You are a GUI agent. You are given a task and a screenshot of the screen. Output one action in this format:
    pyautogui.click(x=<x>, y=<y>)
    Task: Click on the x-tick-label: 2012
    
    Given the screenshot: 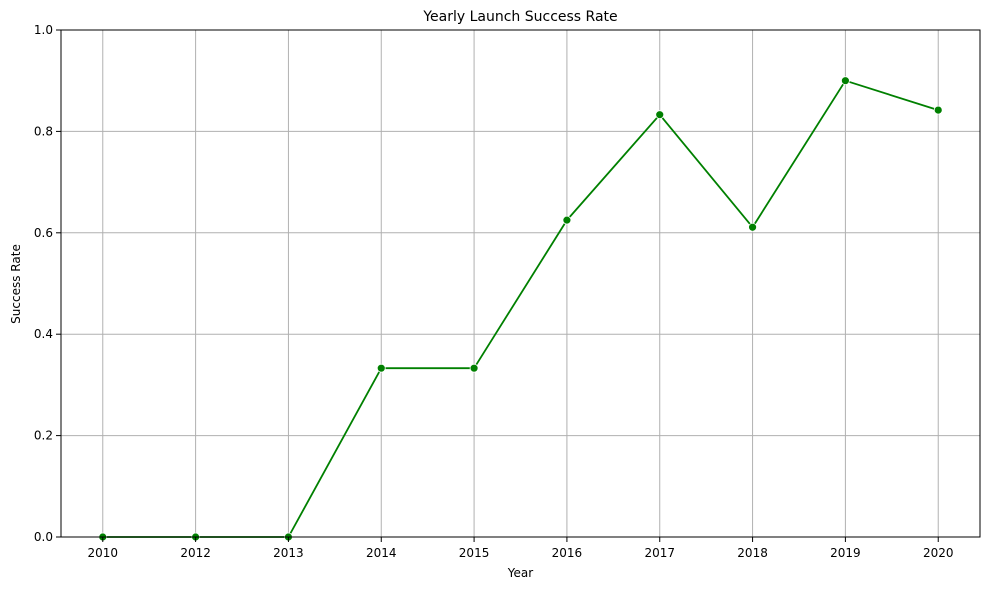 What is the action you would take?
    pyautogui.click(x=195, y=553)
    